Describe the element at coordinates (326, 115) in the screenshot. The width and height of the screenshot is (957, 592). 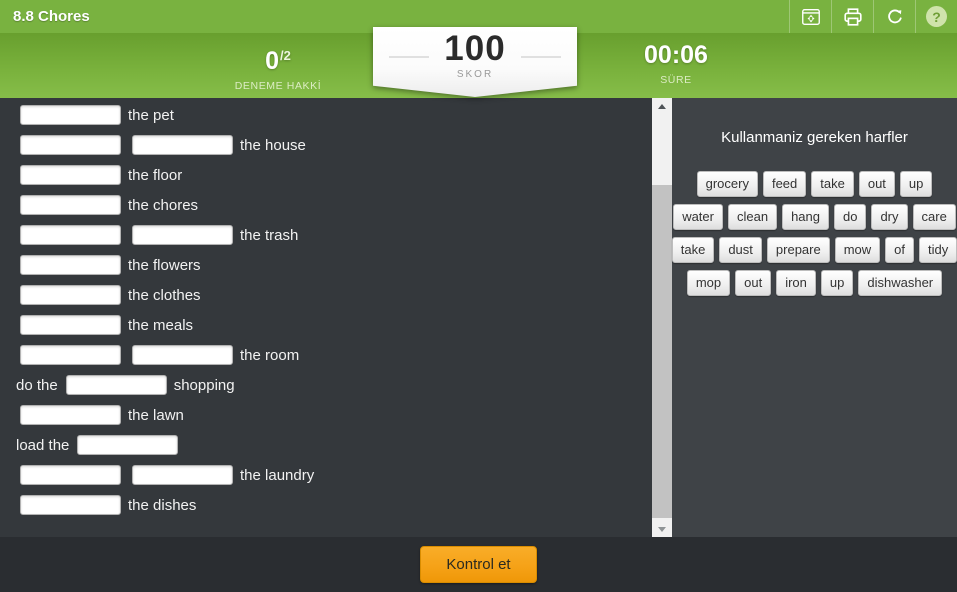
I see `quiz-row: the pet` at that location.